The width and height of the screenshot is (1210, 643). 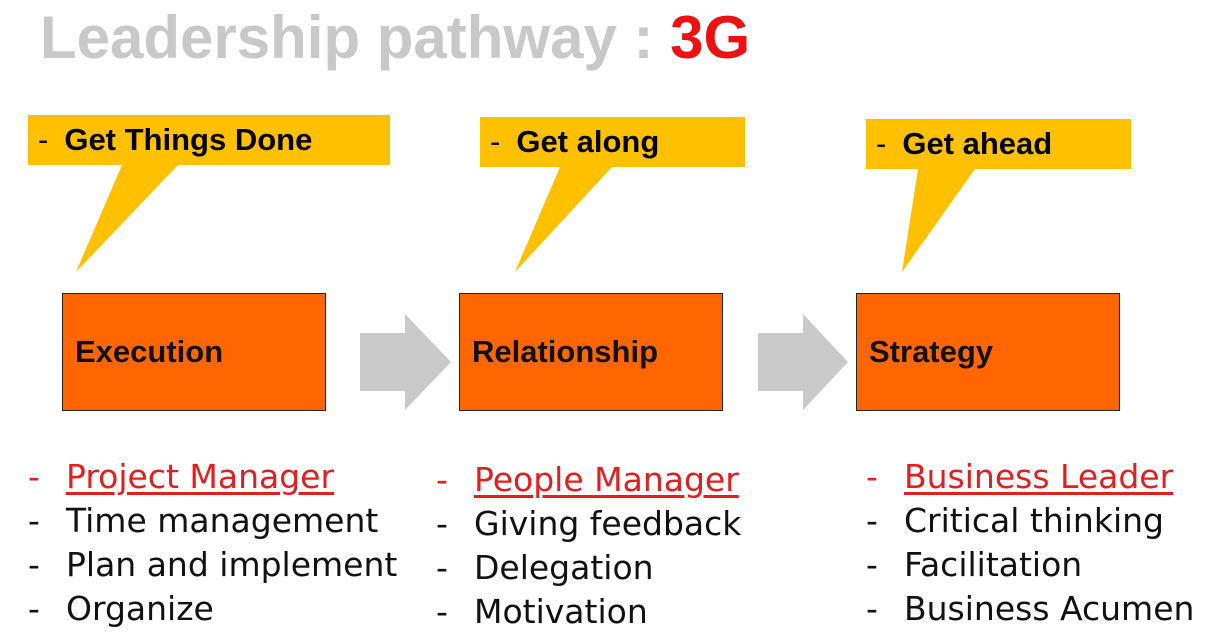 What do you see at coordinates (587, 479) in the screenshot?
I see `list-item-heading: - People Manager` at bounding box center [587, 479].